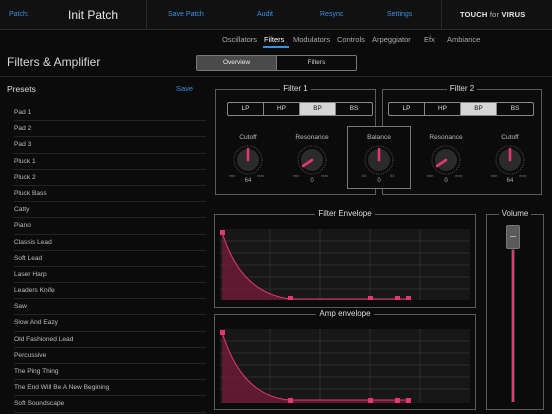 The image size is (552, 414). What do you see at coordinates (110, 323) in the screenshot?
I see `preset-item: Slow And Eazy` at bounding box center [110, 323].